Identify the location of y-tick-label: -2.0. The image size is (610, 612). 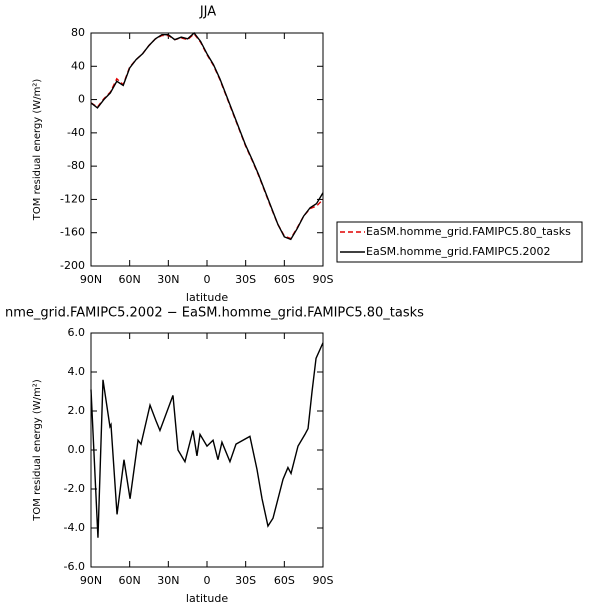
(74, 488).